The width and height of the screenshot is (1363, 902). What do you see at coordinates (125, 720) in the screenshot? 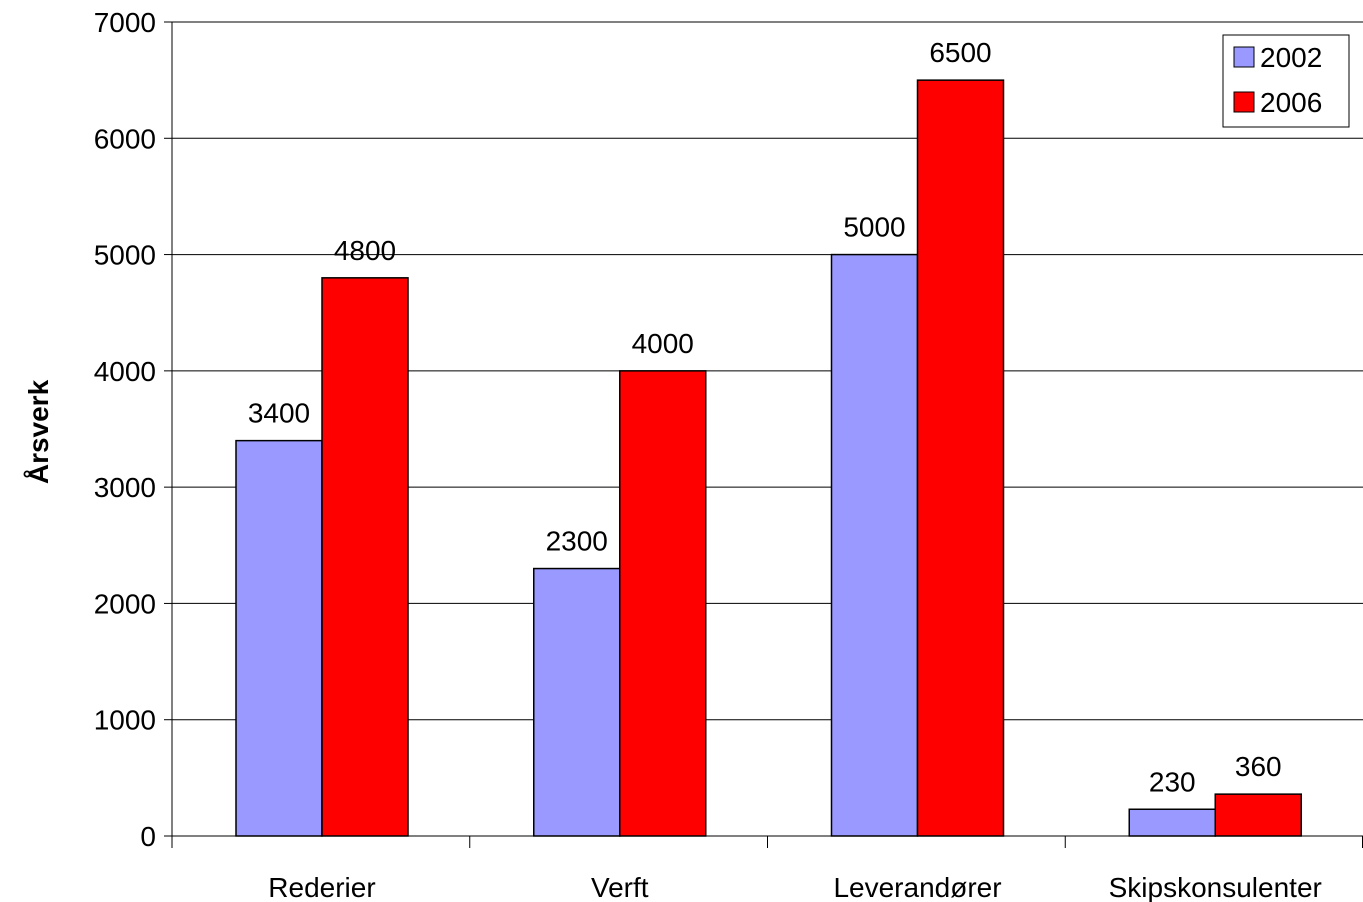
I see `y-tick-label: 1000` at bounding box center [125, 720].